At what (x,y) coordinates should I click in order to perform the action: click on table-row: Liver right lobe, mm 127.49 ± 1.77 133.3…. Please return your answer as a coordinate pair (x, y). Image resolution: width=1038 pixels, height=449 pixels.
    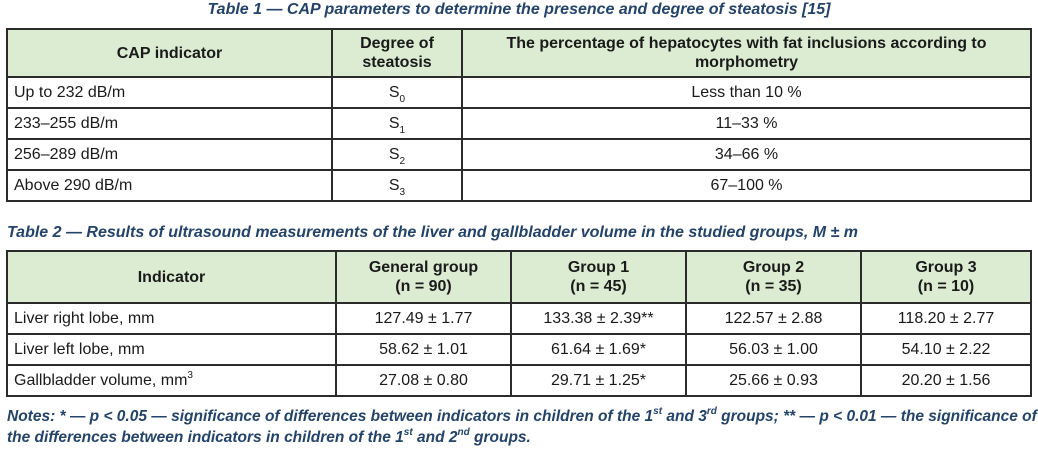
    Looking at the image, I should click on (519, 318).